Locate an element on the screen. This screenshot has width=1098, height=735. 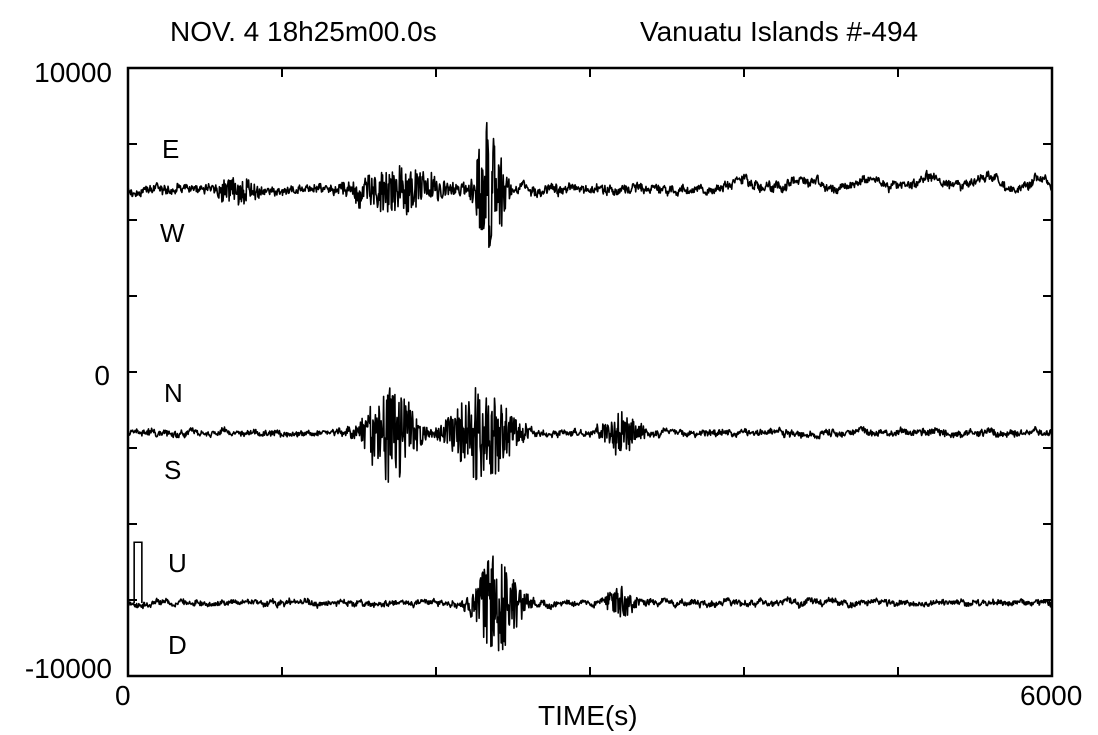
y-tick-label-top: 10000 is located at coordinates (73, 72).